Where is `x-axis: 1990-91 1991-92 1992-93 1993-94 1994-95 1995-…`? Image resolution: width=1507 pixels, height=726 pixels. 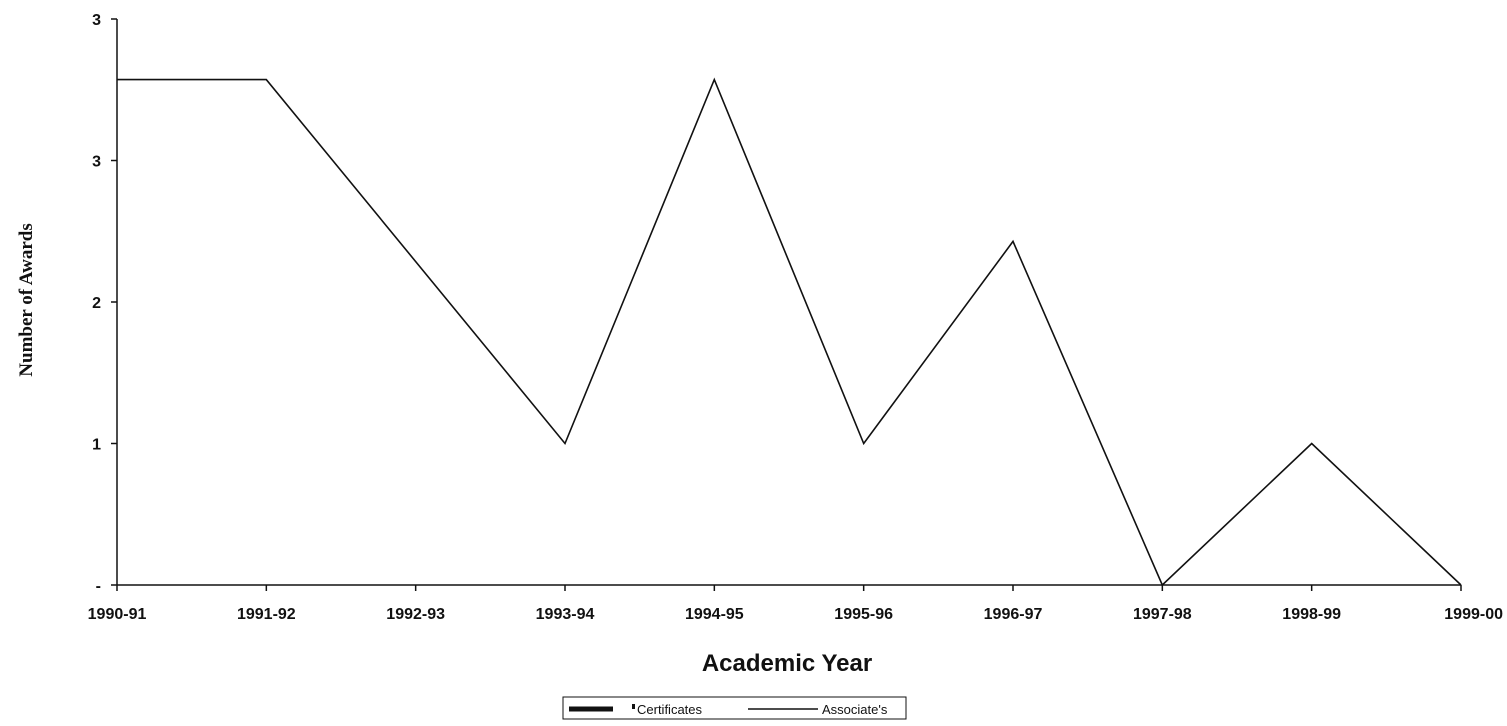 x-axis: 1990-91 1991-92 1992-93 1993-94 1994-95 1995-… is located at coordinates (795, 603).